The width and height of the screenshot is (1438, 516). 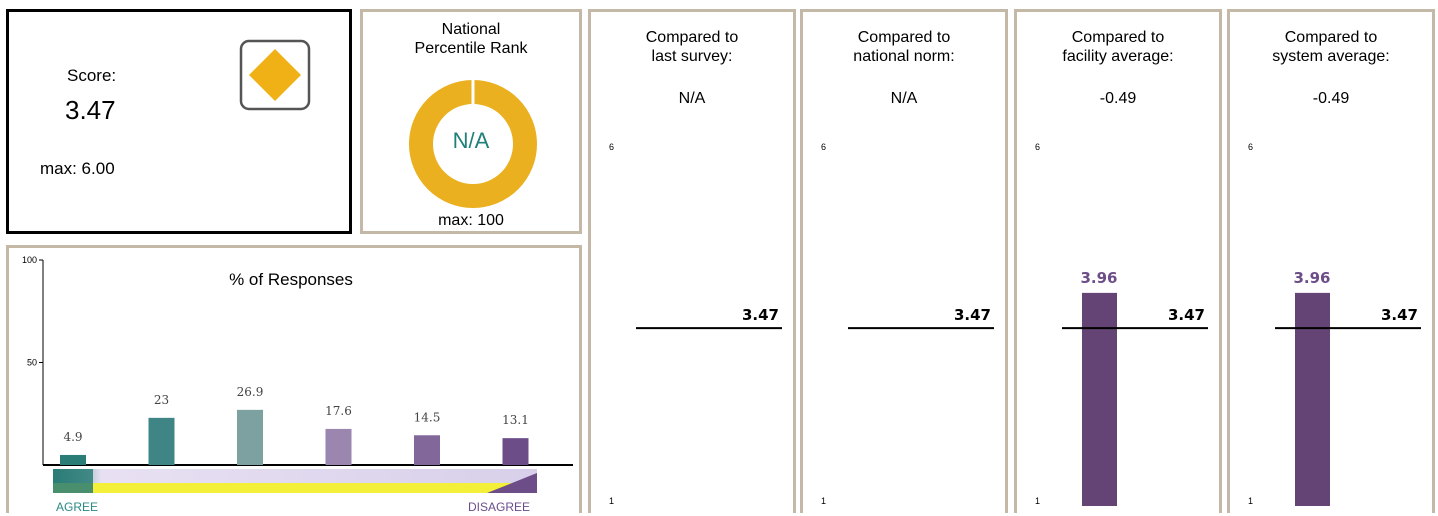 I want to click on y-tick-label: 50, so click(x=32, y=363).